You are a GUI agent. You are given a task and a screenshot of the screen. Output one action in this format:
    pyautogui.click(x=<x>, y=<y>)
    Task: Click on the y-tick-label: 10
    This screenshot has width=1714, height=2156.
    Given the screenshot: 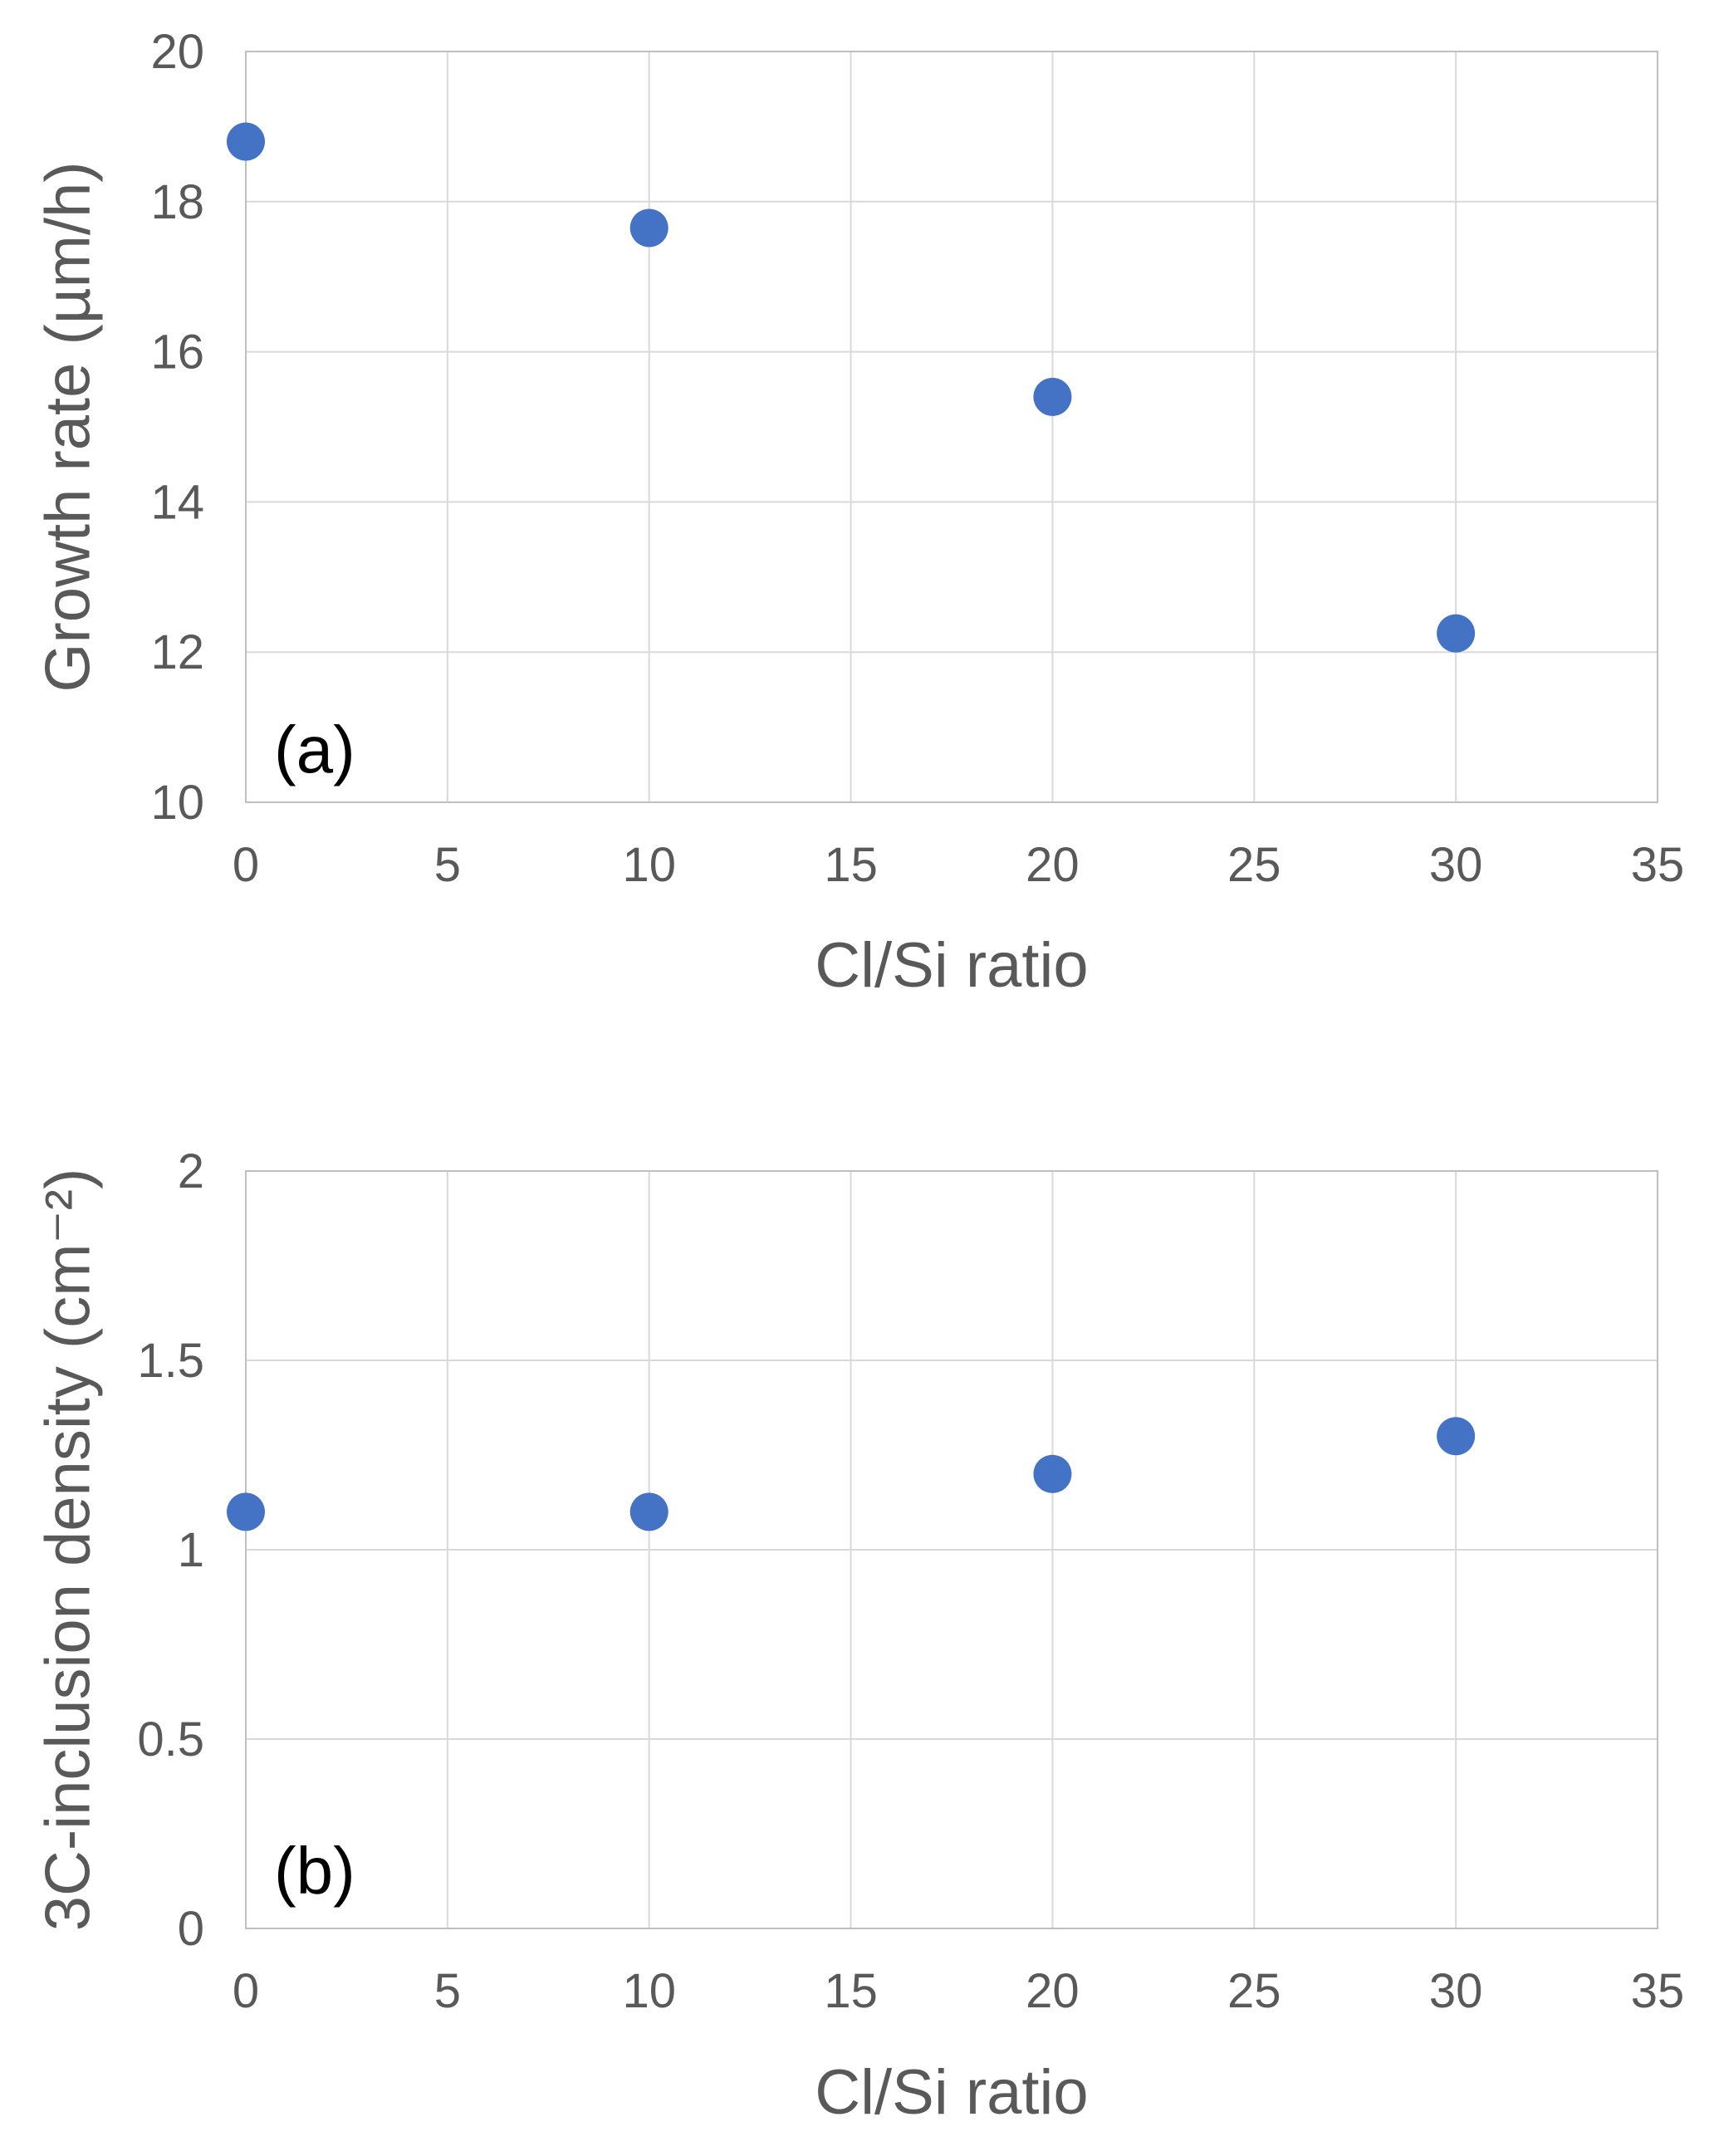 What is the action you would take?
    pyautogui.click(x=177, y=803)
    